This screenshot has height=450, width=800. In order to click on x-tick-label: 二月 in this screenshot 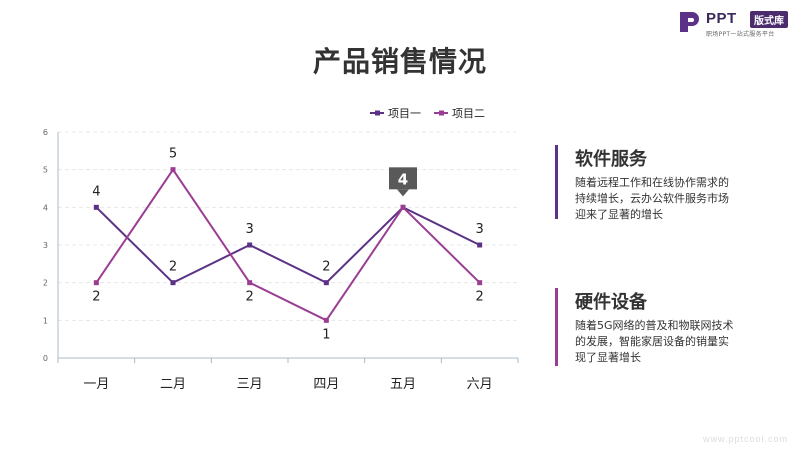, I will do `click(173, 384)`.